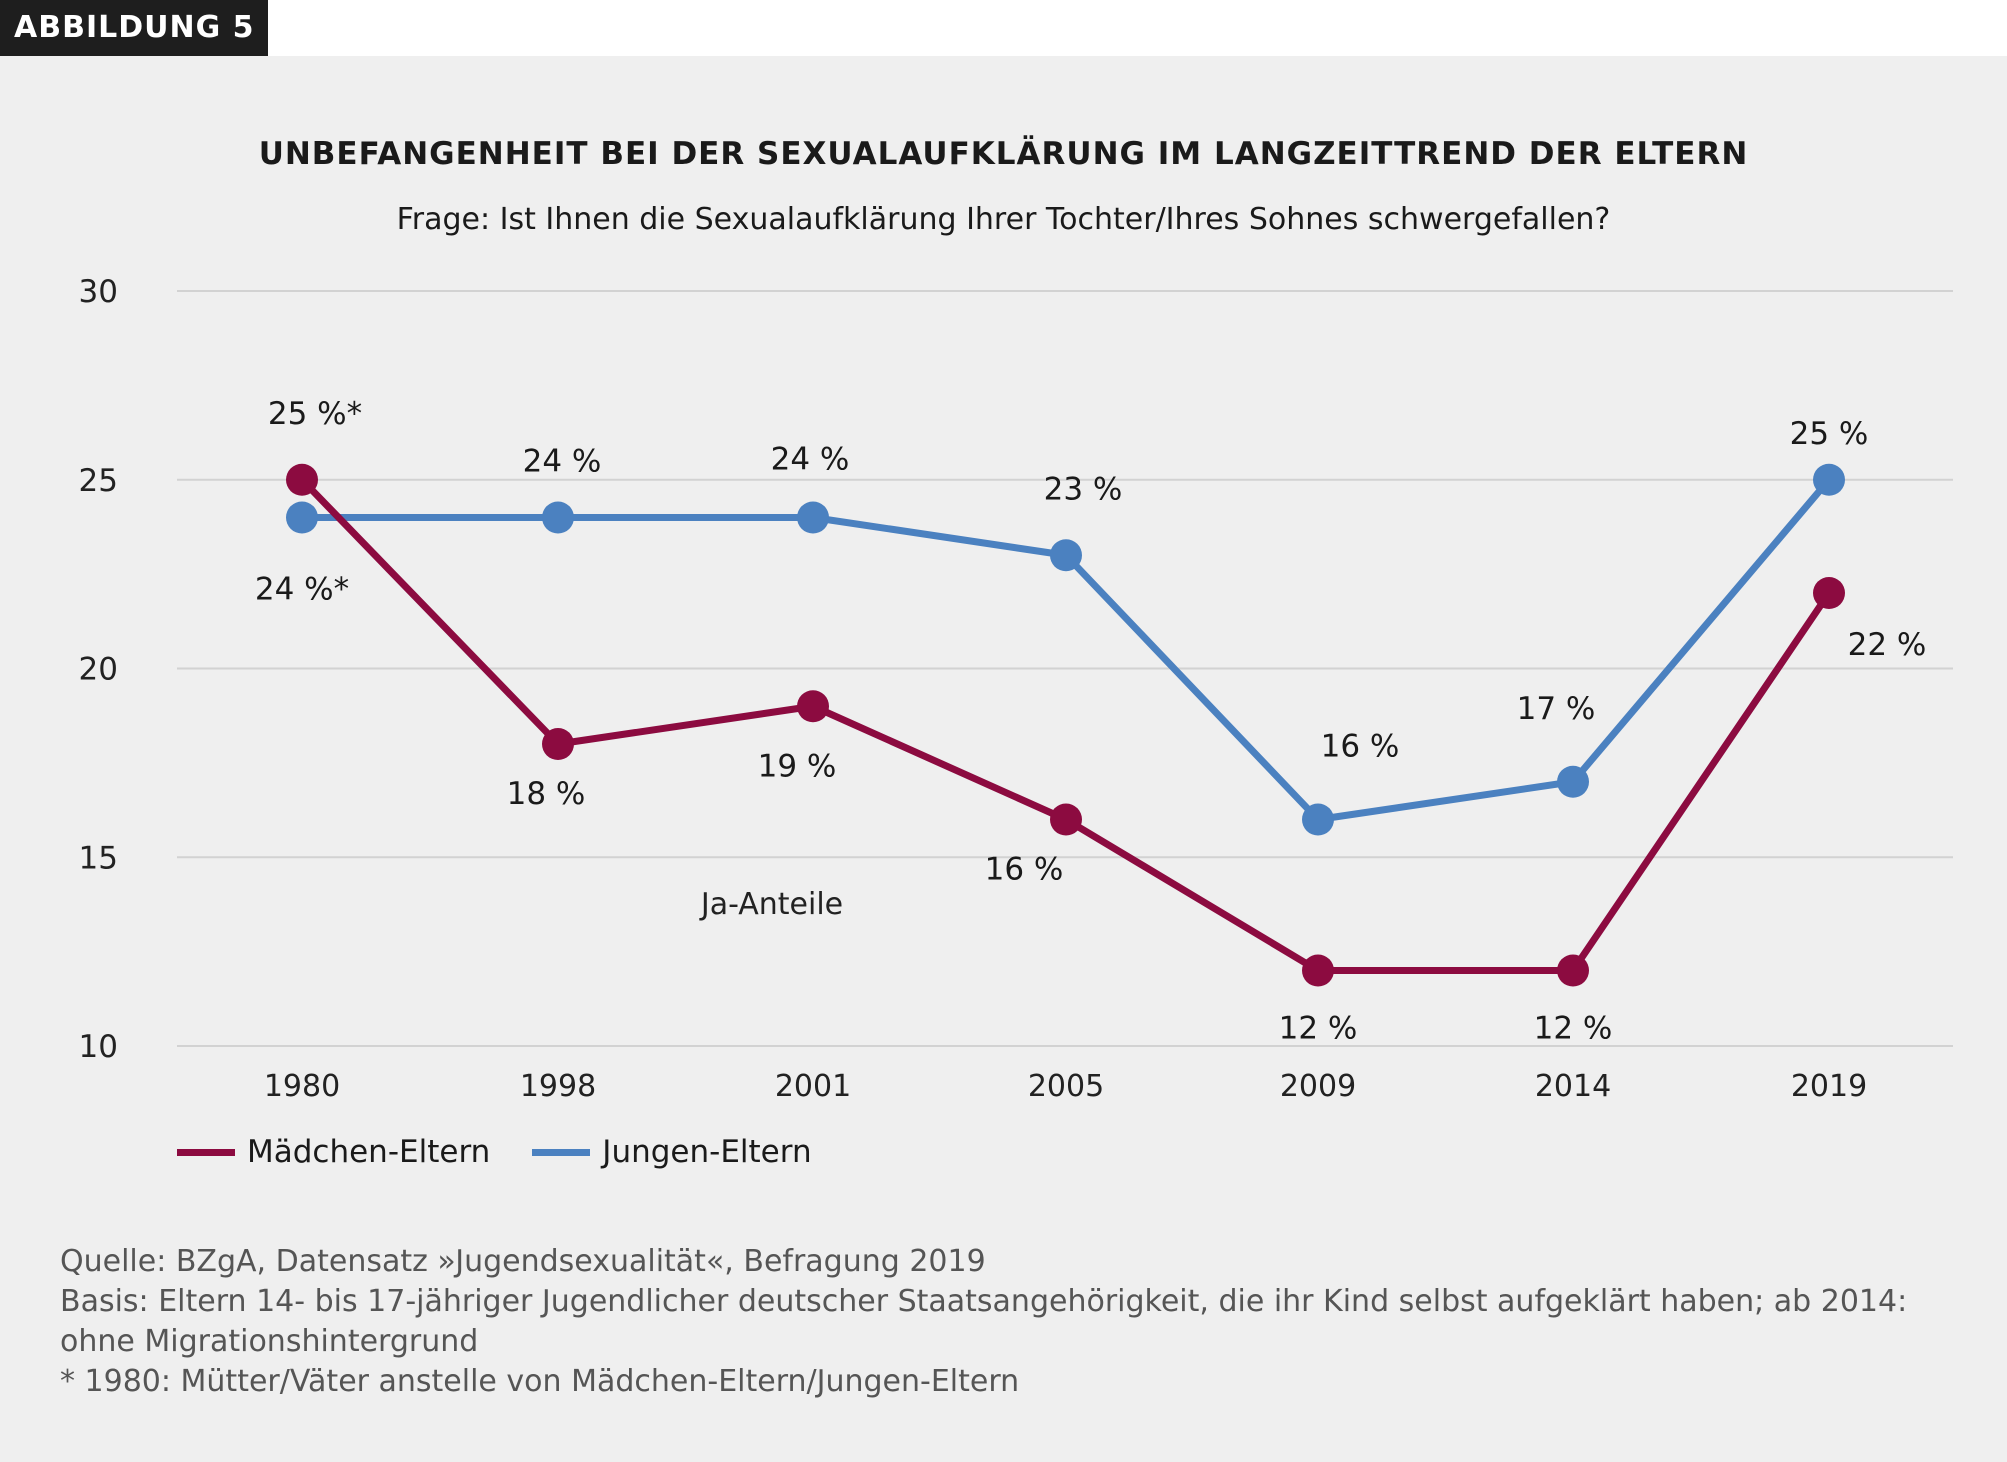  I want to click on figure-badge: ABBILDUNG 5, so click(134, 28).